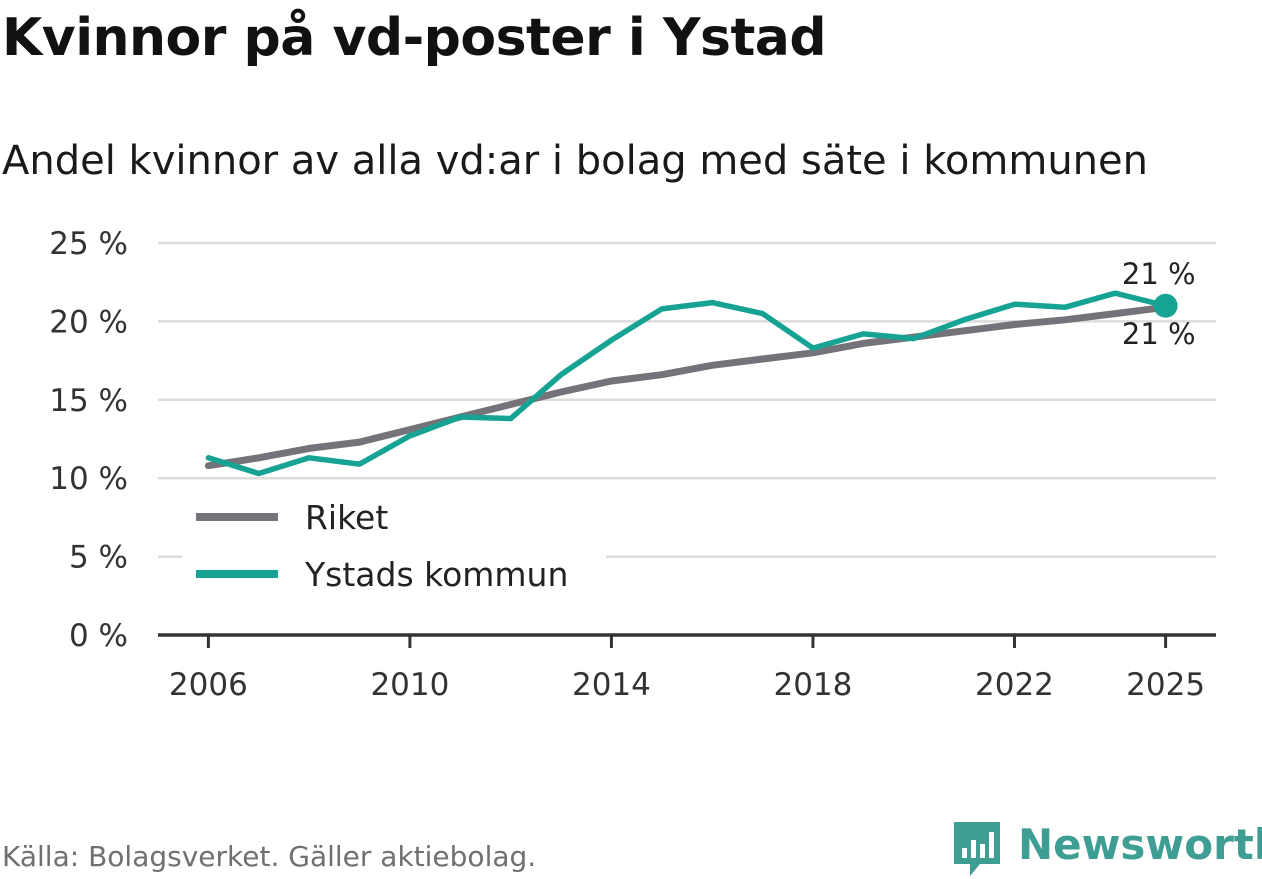  What do you see at coordinates (208, 685) in the screenshot?
I see `x-tick-label-2006: 2006` at bounding box center [208, 685].